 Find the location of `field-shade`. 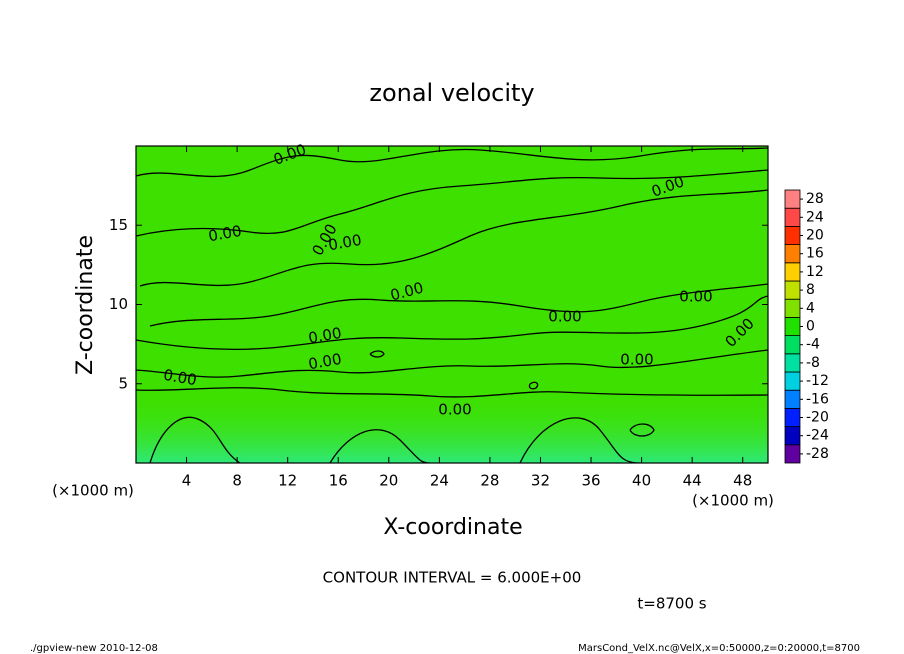

field-shade is located at coordinates (452, 427).